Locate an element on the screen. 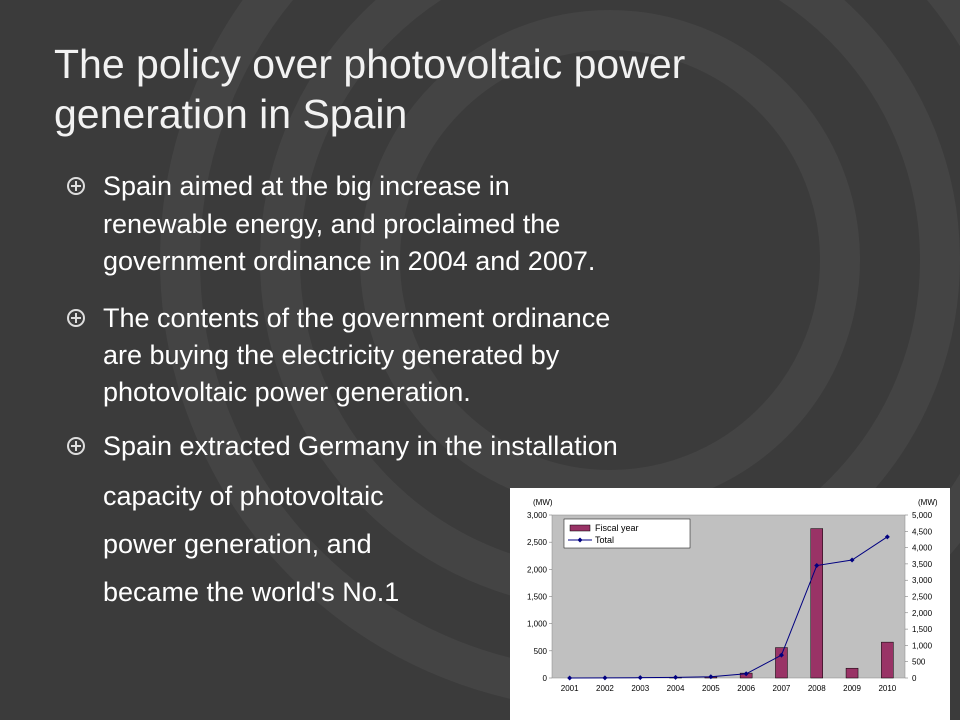 Image resolution: width=960 pixels, height=720 pixels. bullet-text: The contents of the government ordinance is located at coordinates (356, 318).